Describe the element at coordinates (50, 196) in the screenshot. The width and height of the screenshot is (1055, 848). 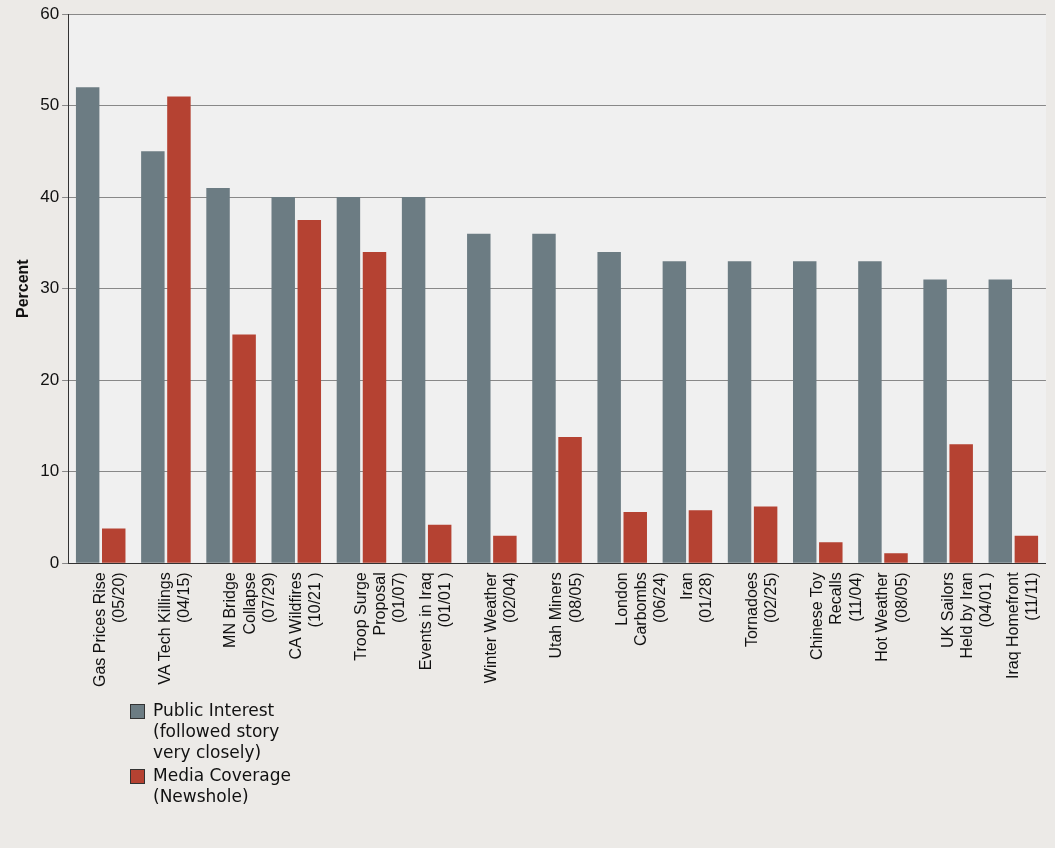
I see `y-tick-label: 40` at that location.